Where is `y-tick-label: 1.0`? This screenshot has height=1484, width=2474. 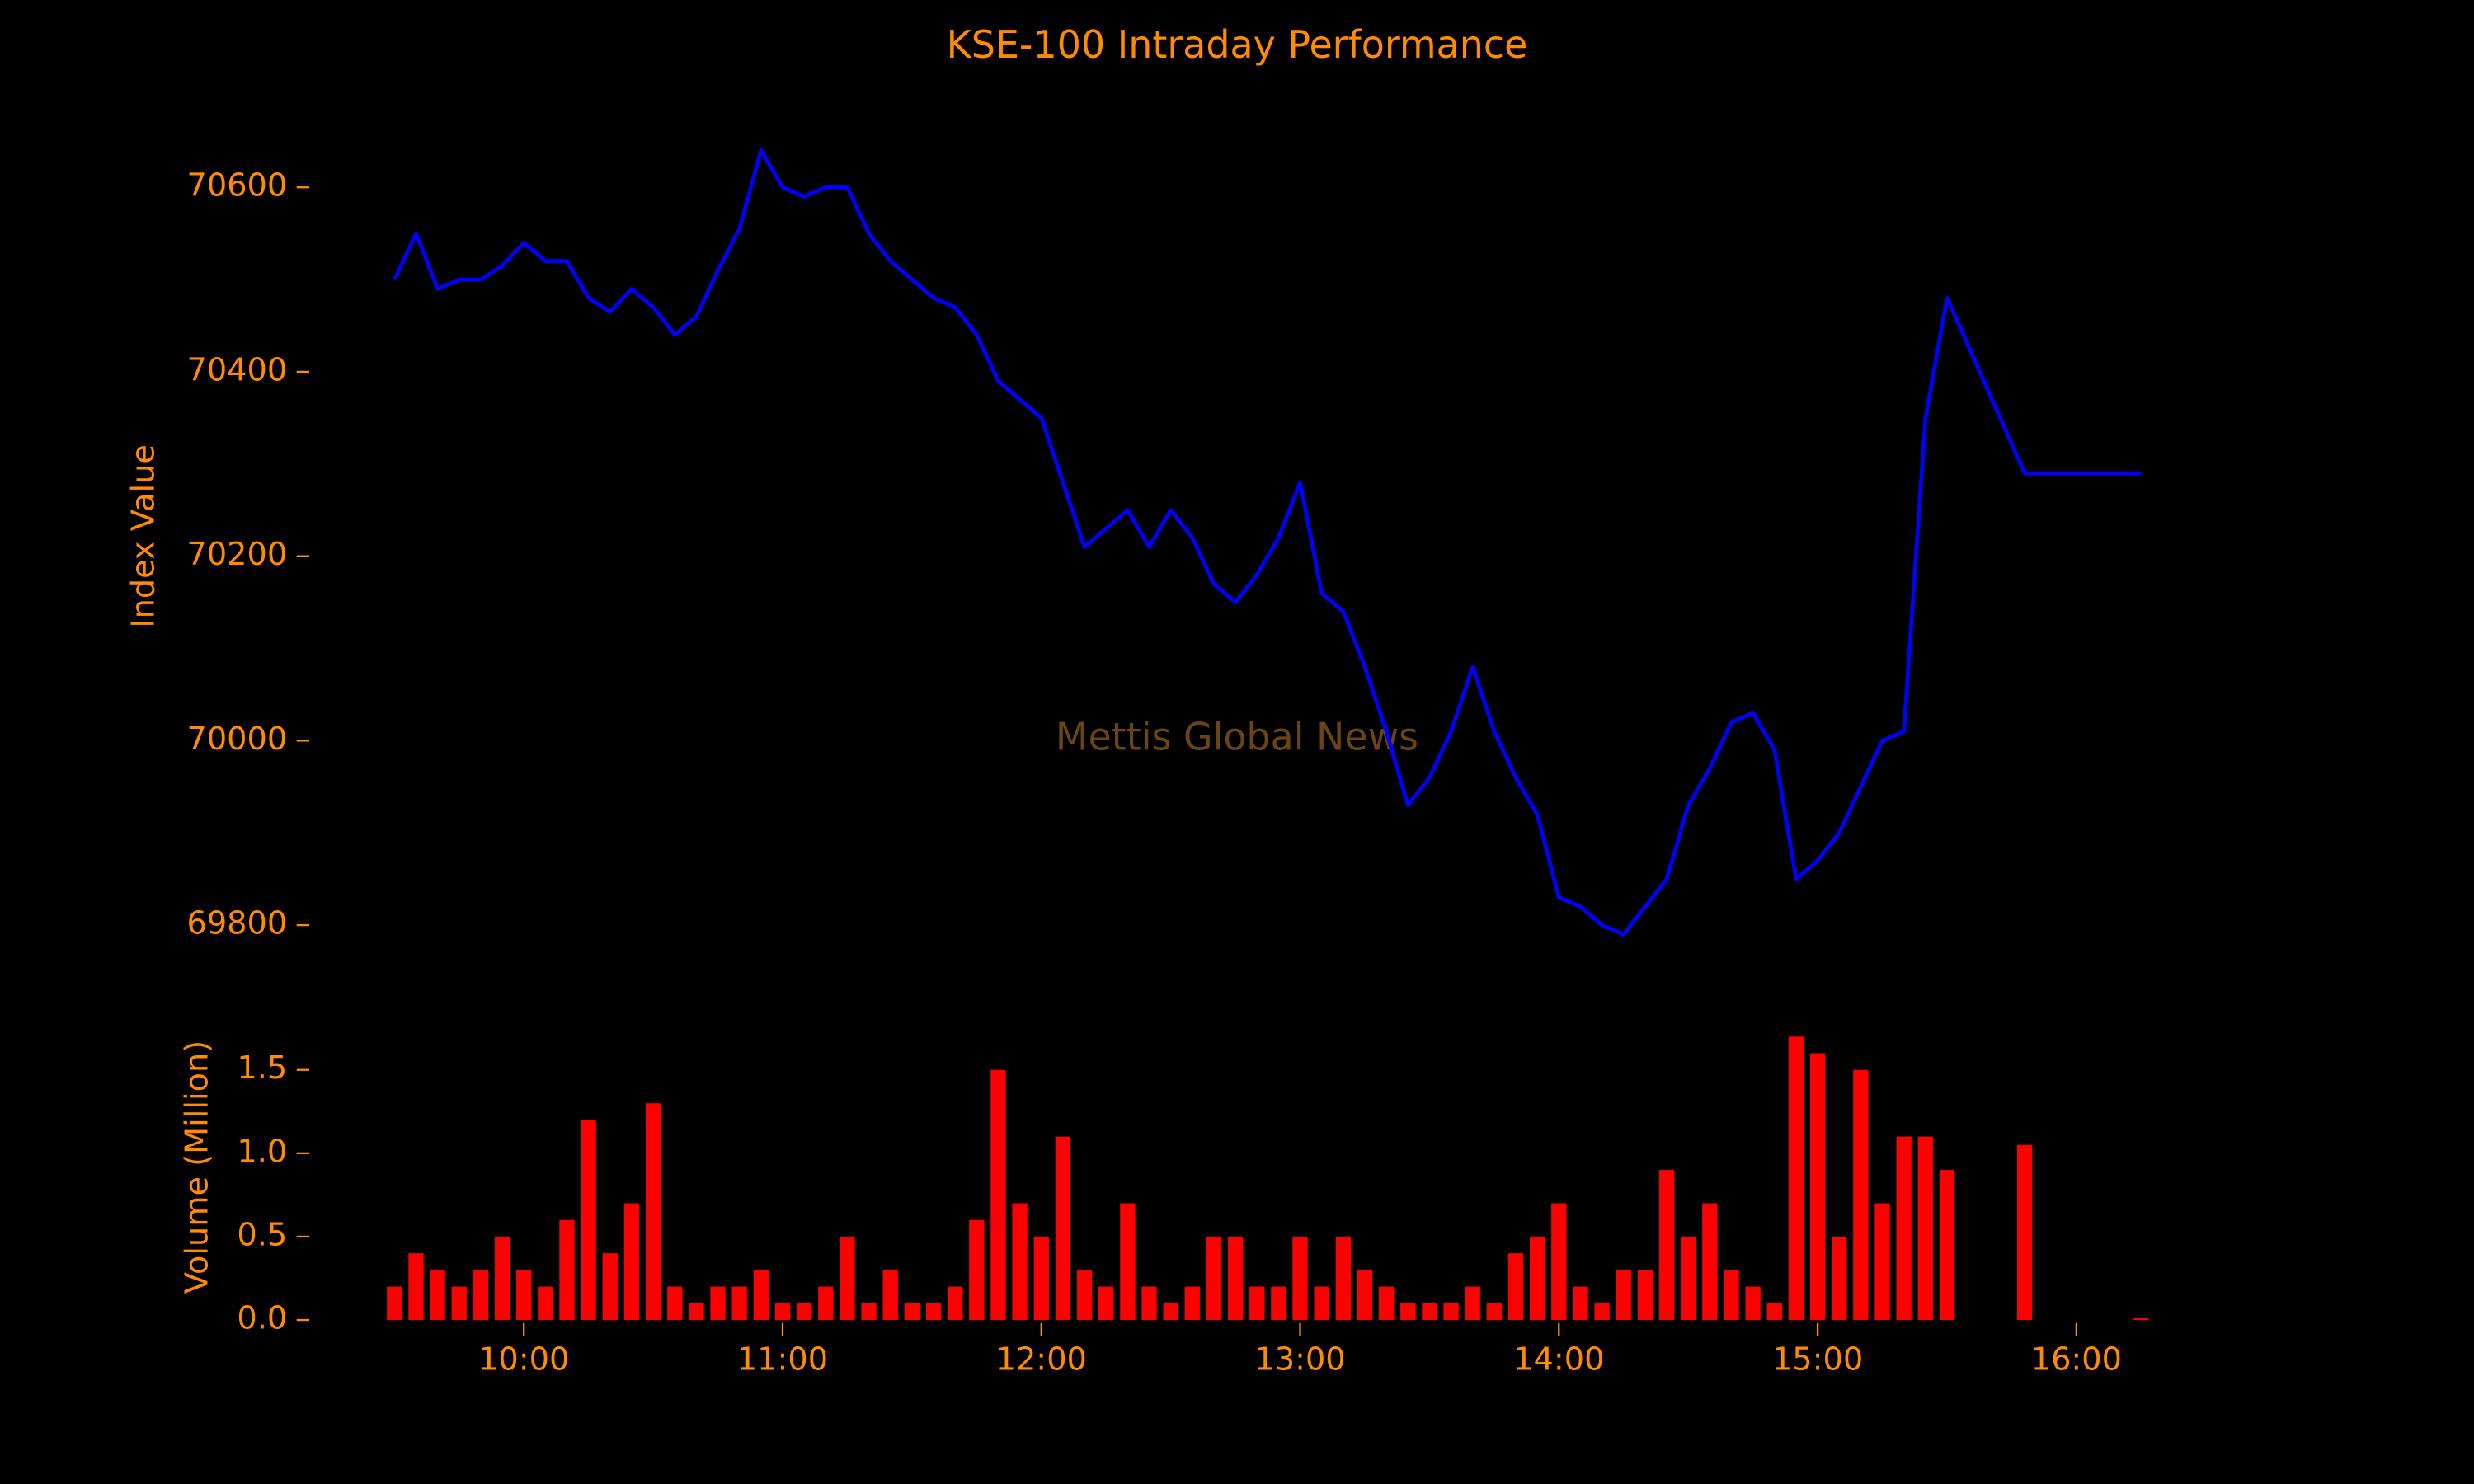 y-tick-label: 1.0 is located at coordinates (262, 1151).